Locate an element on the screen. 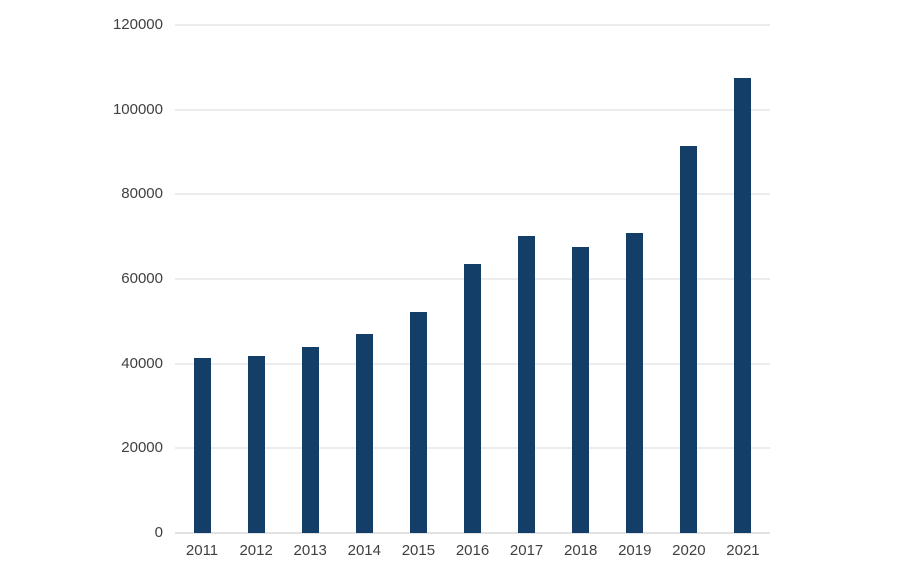 This screenshot has width=900, height=577. y-tick-60000: 60000 is located at coordinates (142, 278).